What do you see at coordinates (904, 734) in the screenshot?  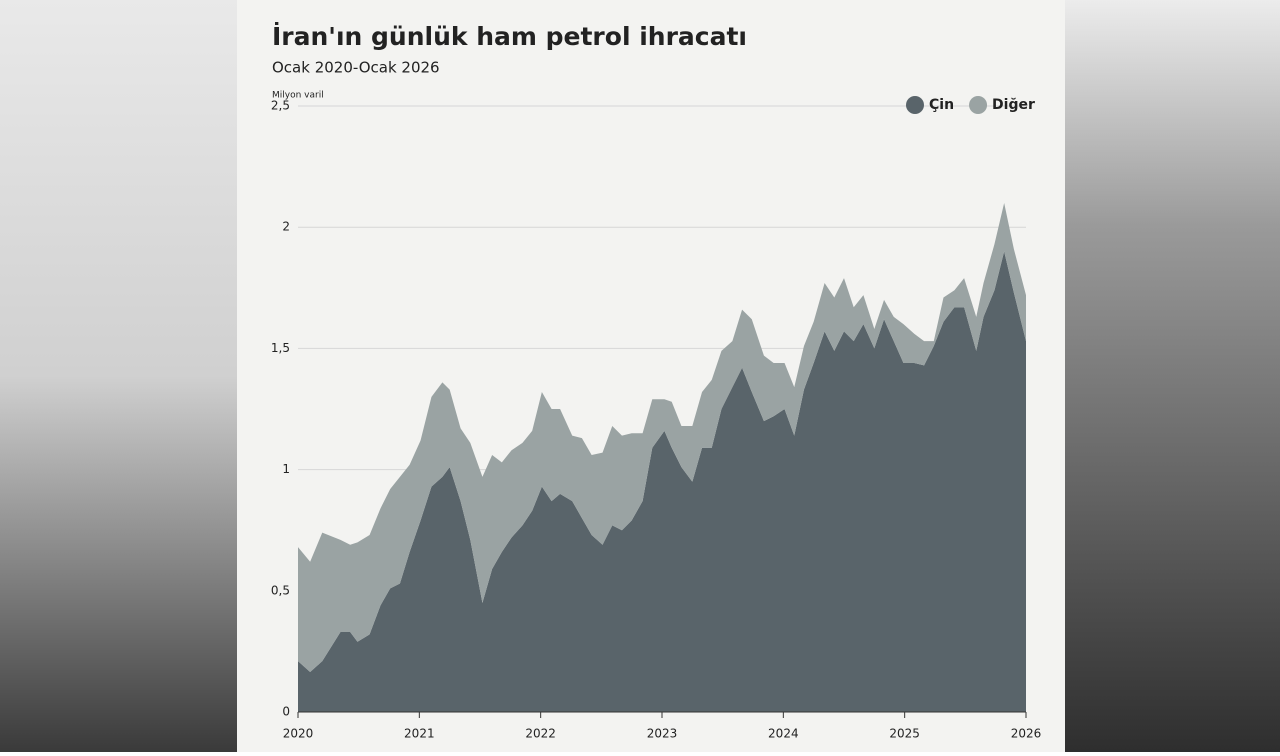 I see `x-tick-label: 2025` at bounding box center [904, 734].